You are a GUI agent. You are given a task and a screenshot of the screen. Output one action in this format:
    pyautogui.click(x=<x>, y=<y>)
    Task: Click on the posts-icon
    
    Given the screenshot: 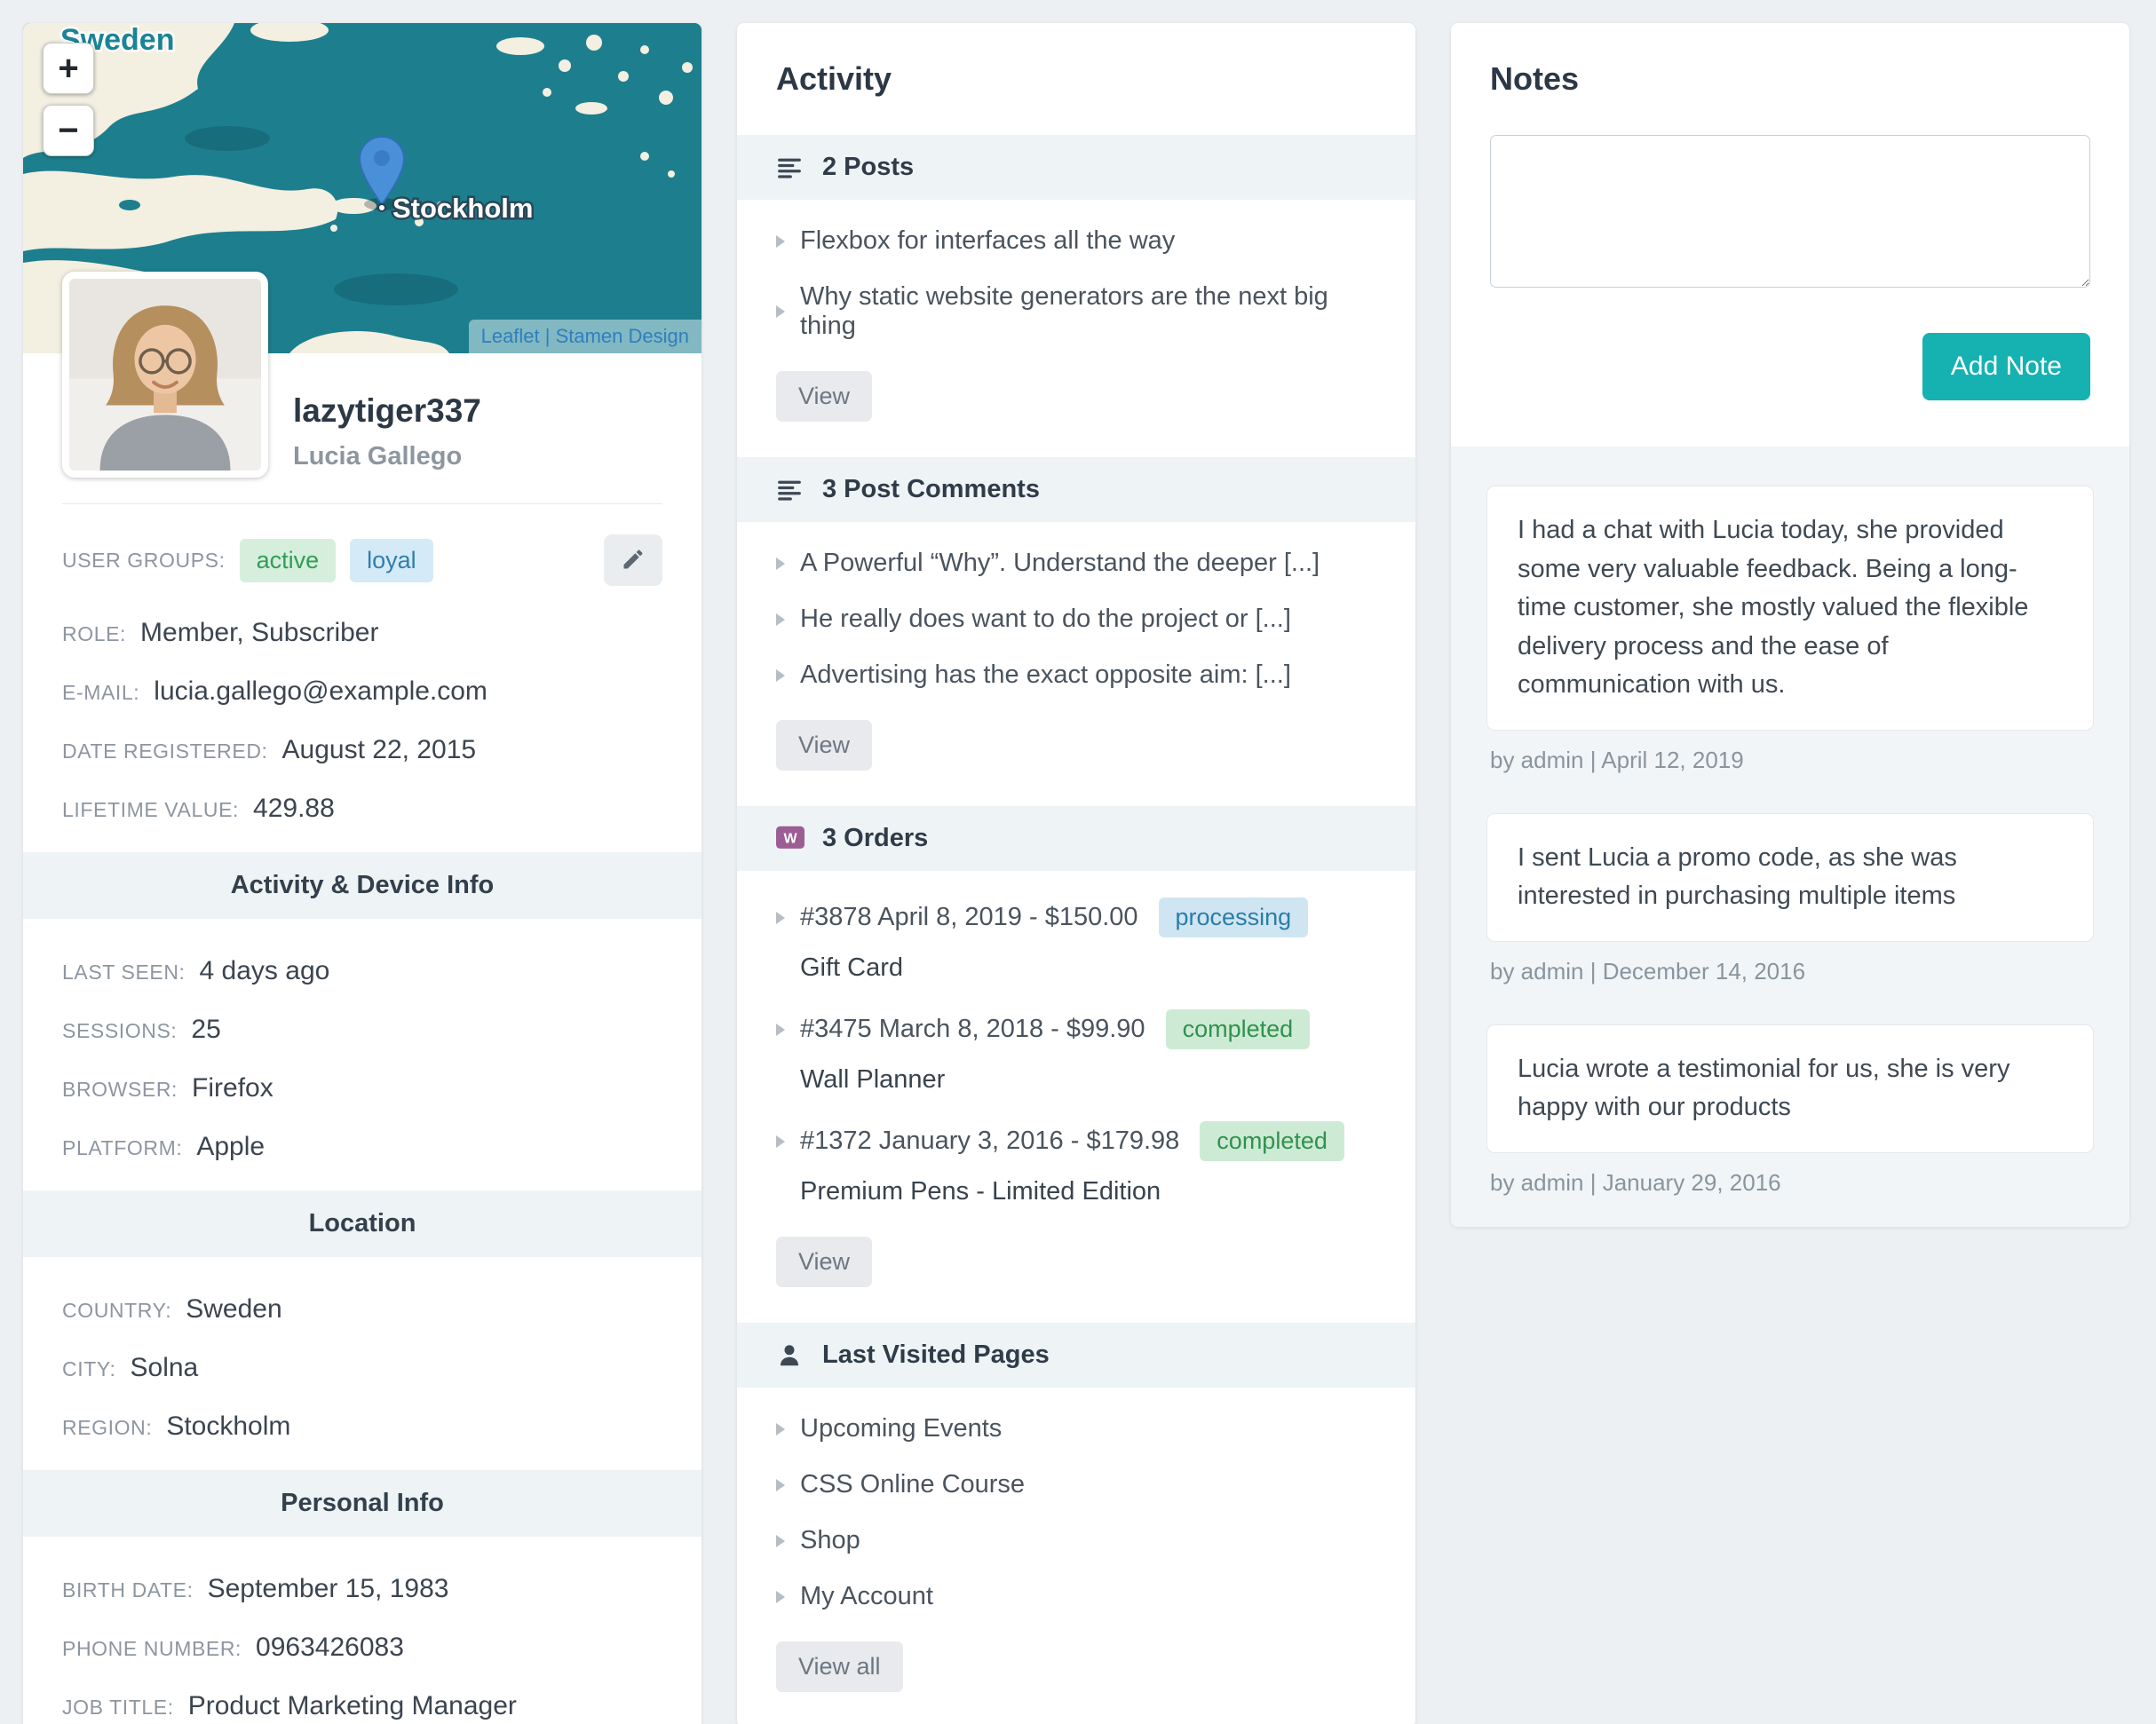 What is the action you would take?
    pyautogui.click(x=790, y=168)
    